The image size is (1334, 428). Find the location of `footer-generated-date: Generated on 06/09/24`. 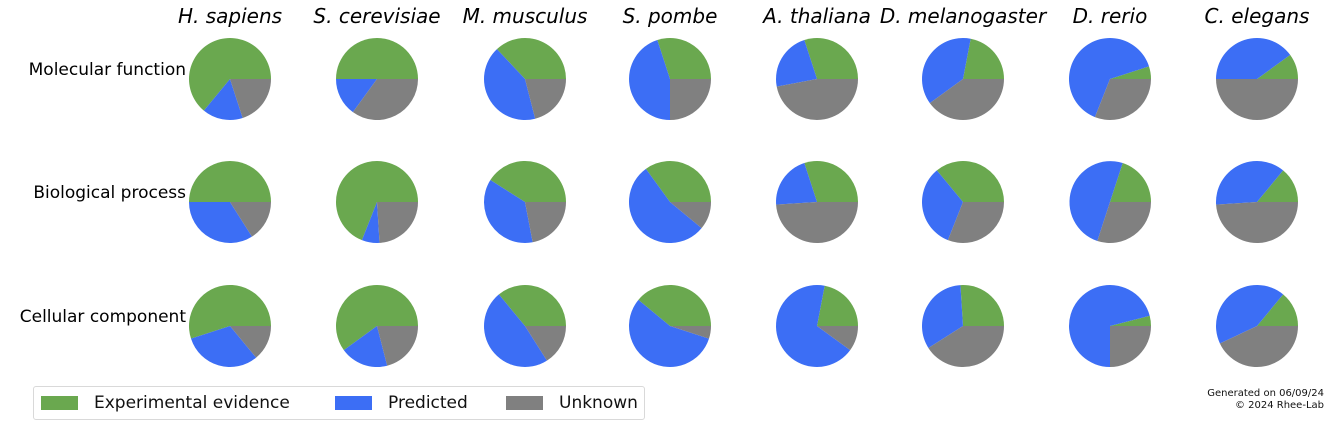

footer-generated-date: Generated on 06/09/24 is located at coordinates (1265, 393).